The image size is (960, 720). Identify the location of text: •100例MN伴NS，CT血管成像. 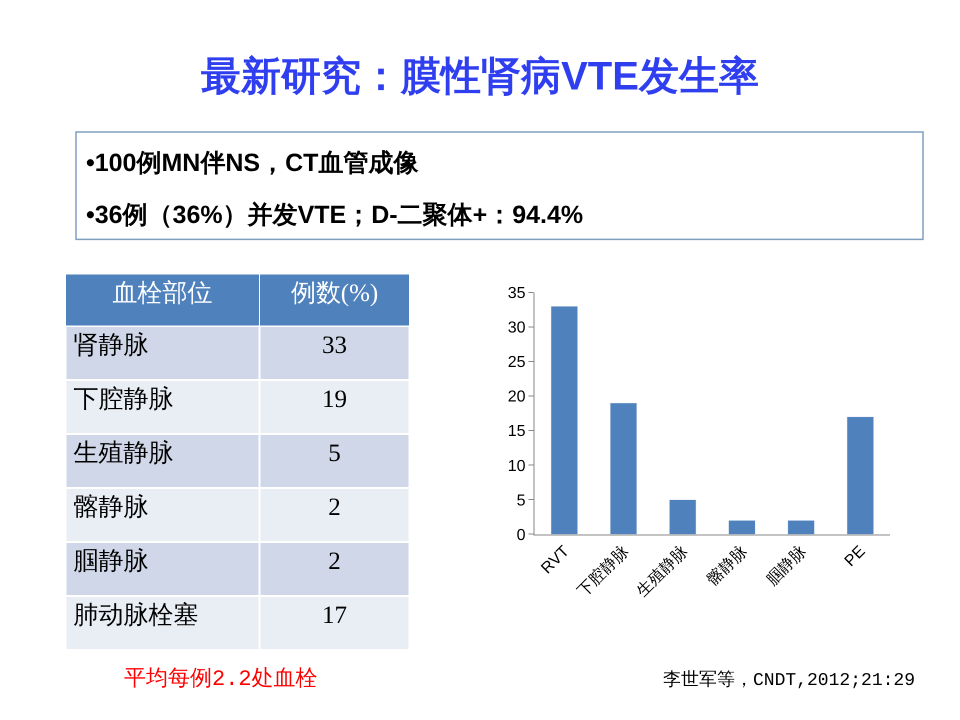
(253, 163).